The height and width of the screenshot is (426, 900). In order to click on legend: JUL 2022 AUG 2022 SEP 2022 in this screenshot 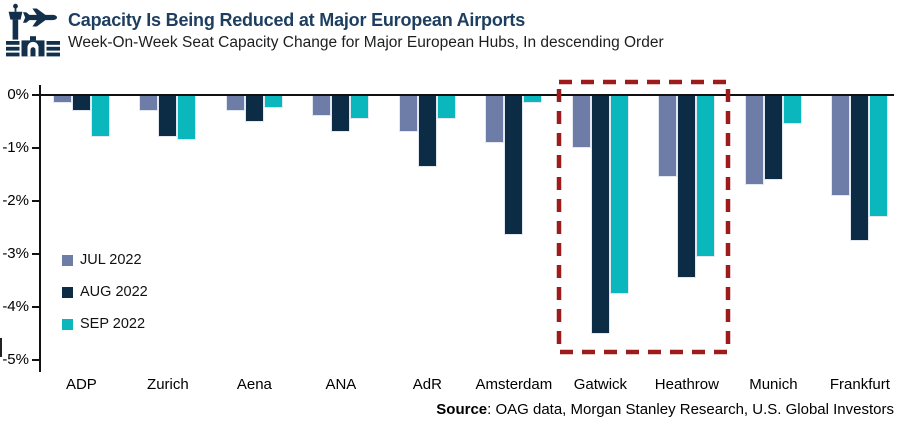, I will do `click(105, 301)`.